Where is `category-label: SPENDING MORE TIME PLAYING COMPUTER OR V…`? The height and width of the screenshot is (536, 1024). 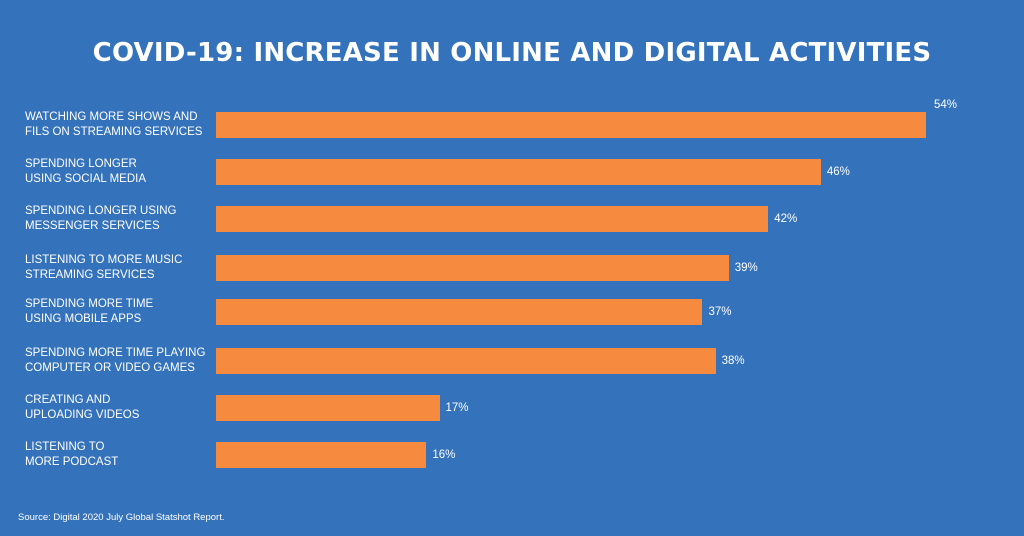
category-label: SPENDING MORE TIME PLAYING COMPUTER OR V… is located at coordinates (115, 360).